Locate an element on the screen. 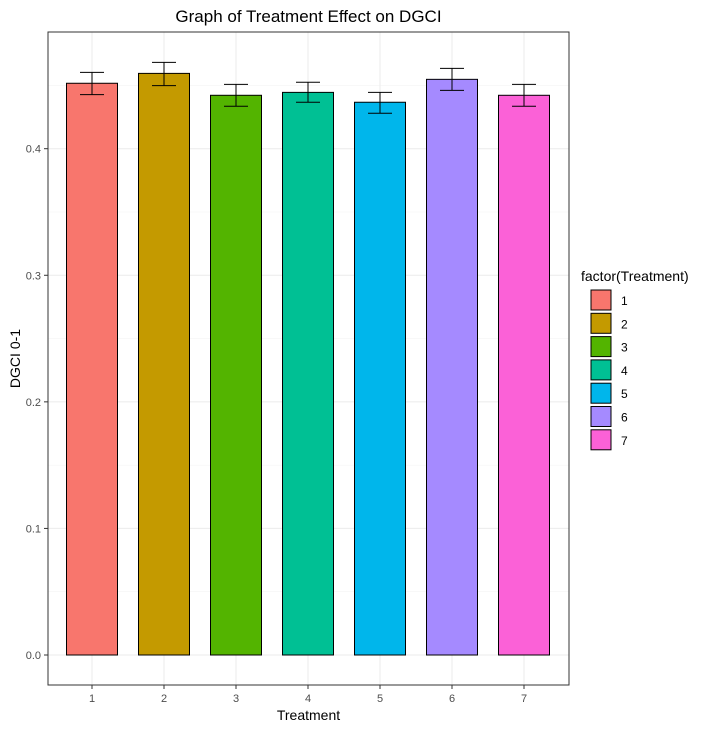  x-tick-label: 2 is located at coordinates (164, 699).